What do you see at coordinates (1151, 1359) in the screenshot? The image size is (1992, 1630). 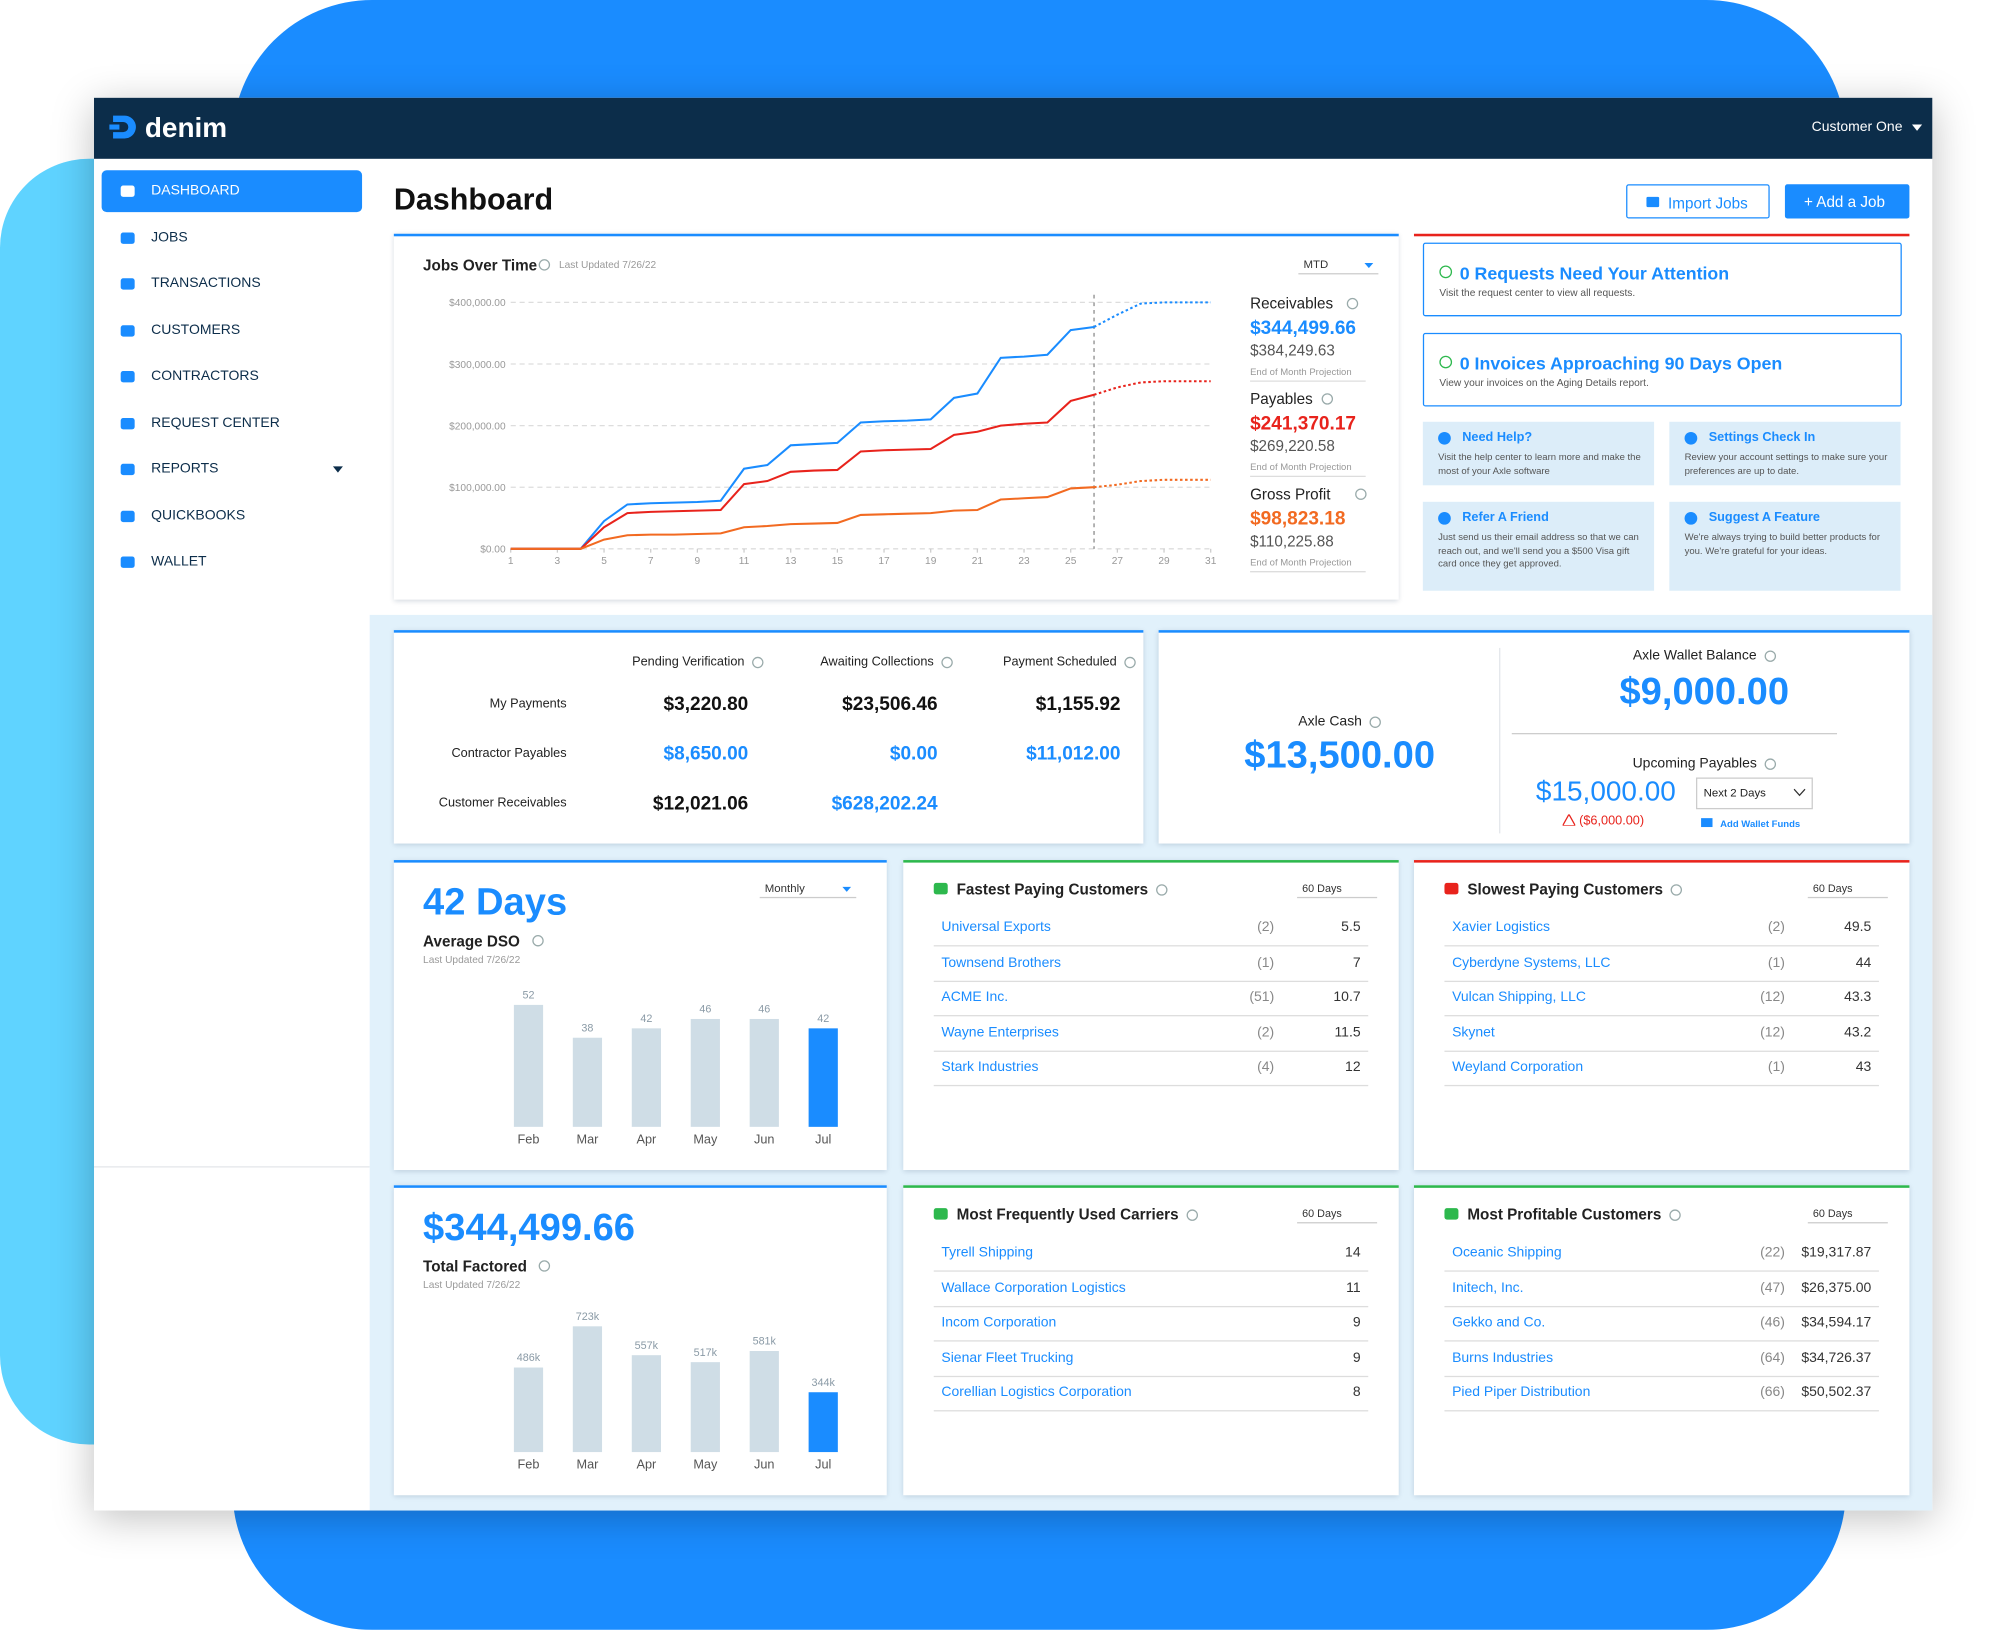 I see `list-row: Sienar Fleet Trucking 9` at bounding box center [1151, 1359].